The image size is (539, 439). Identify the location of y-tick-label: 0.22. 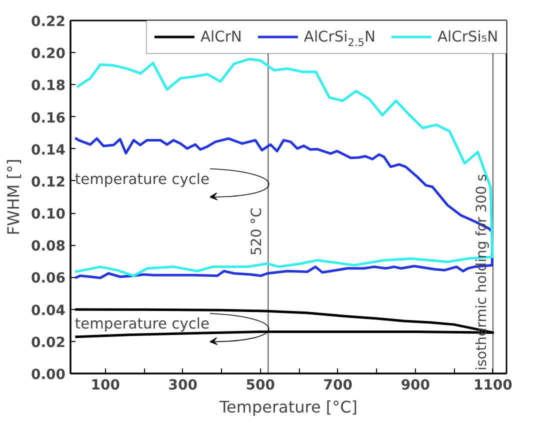
(48, 22).